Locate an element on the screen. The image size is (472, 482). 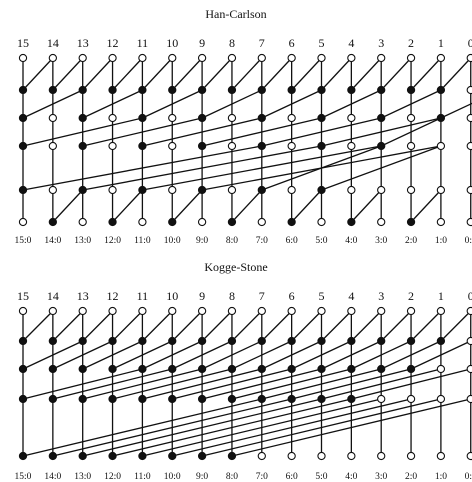
bit-label: 0 is located at coordinates (470, 43).